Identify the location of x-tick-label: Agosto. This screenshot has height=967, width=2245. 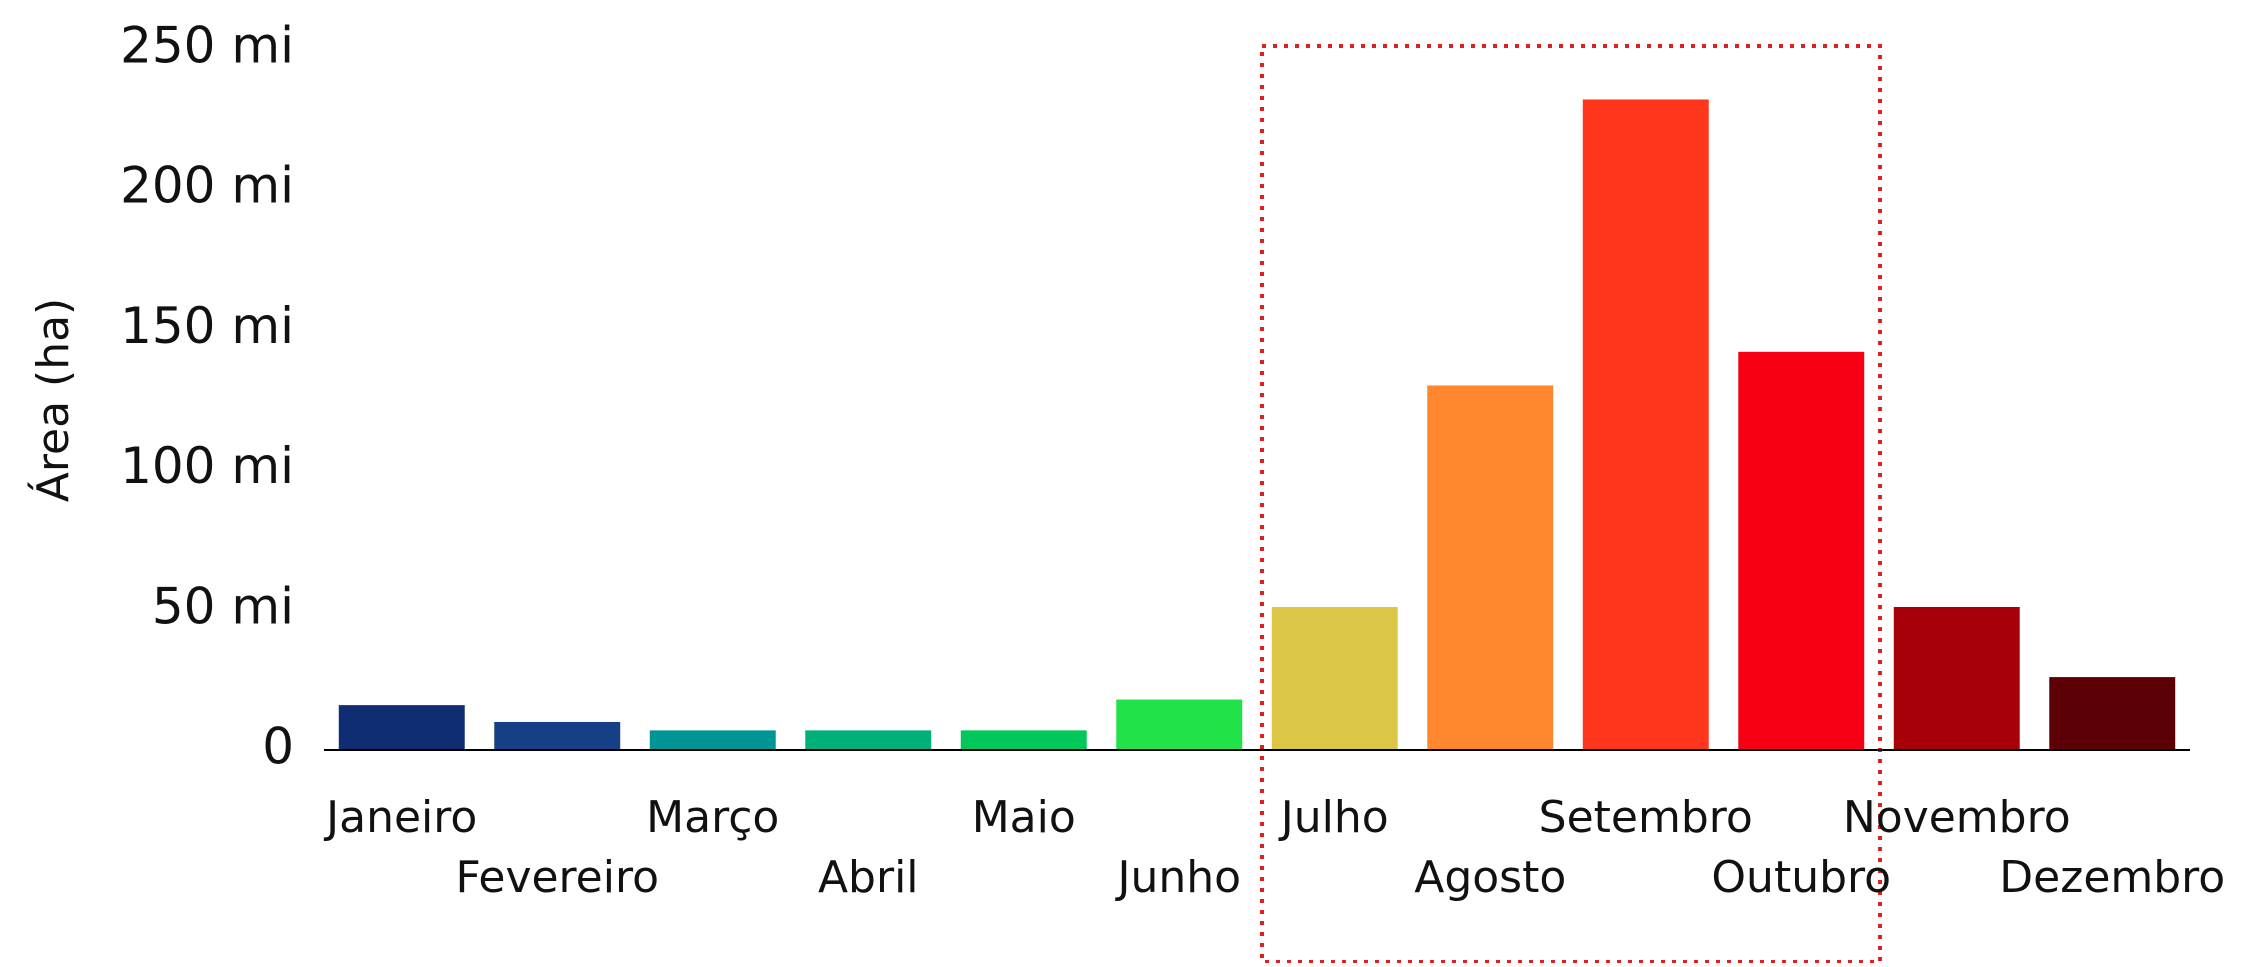
(1490, 877).